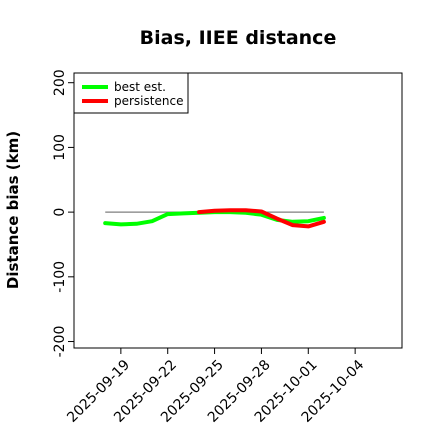  I want to click on y-tick-label: -100, so click(60, 277).